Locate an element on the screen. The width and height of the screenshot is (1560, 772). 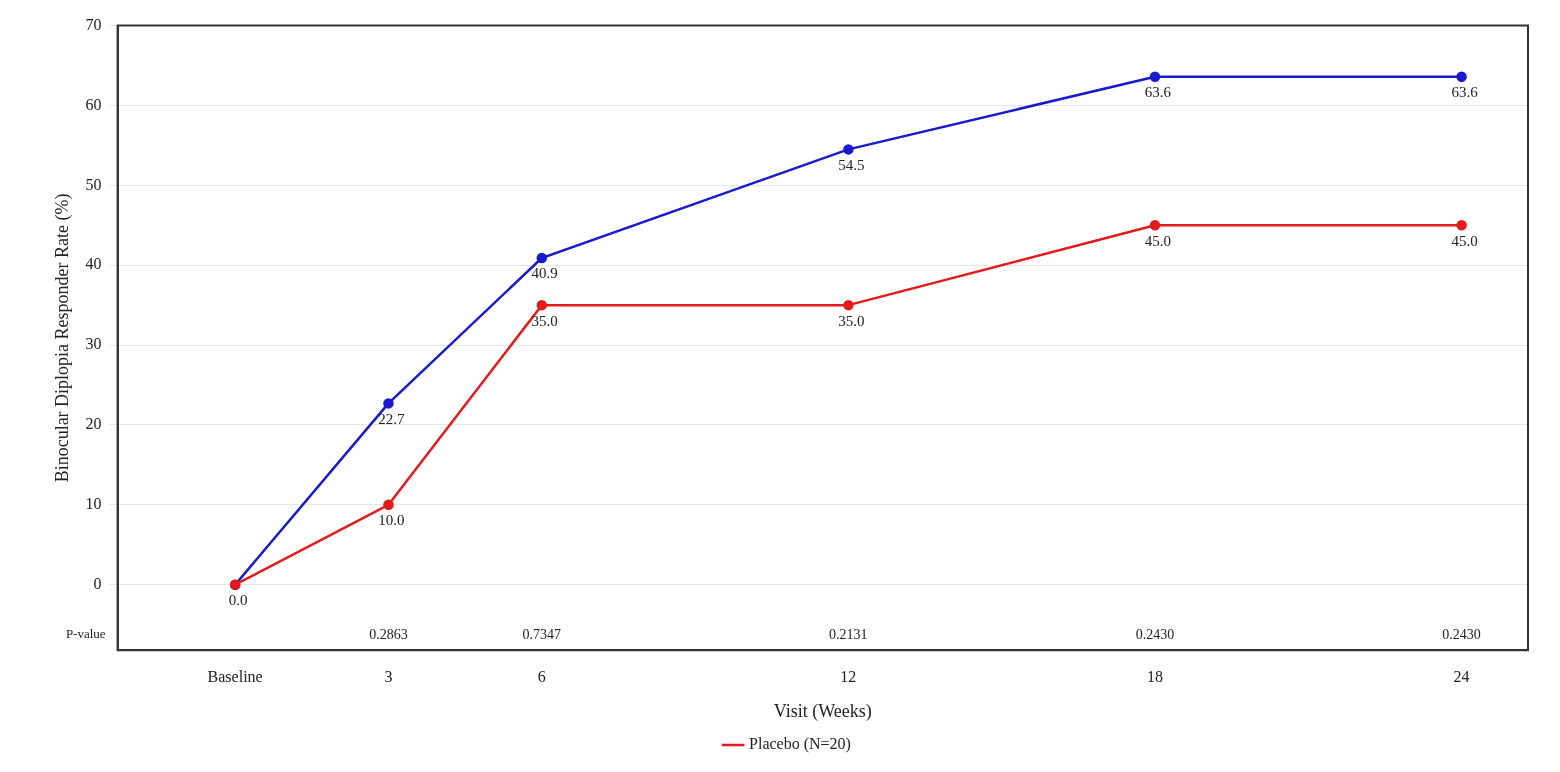
x-tick-label: 24 is located at coordinates (1461, 676).